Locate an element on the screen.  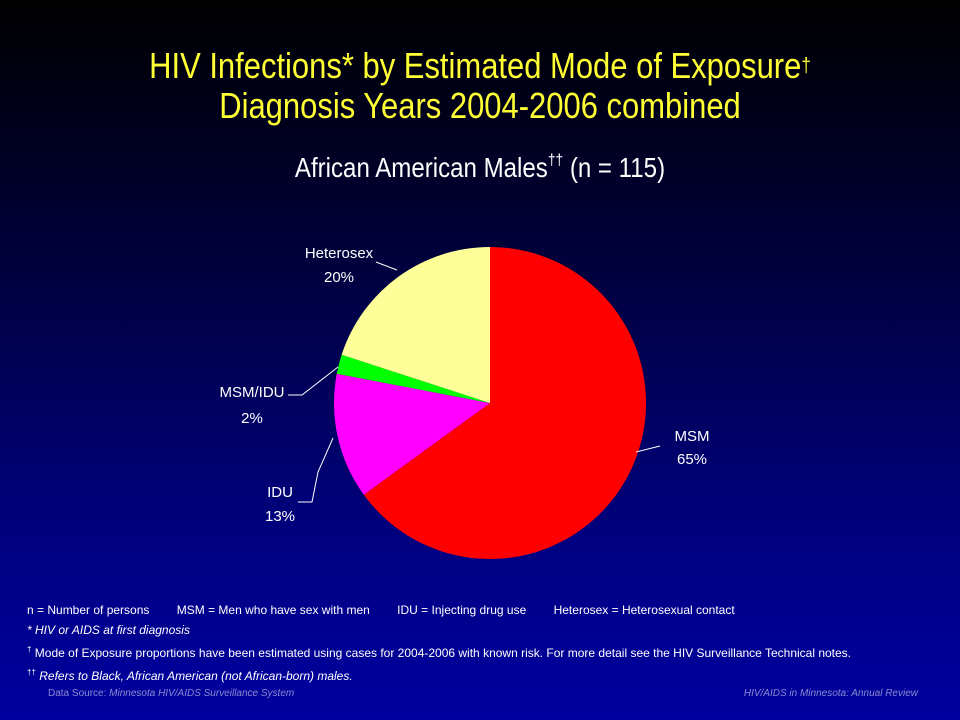
slice-label: MSM/IDU is located at coordinates (252, 392).